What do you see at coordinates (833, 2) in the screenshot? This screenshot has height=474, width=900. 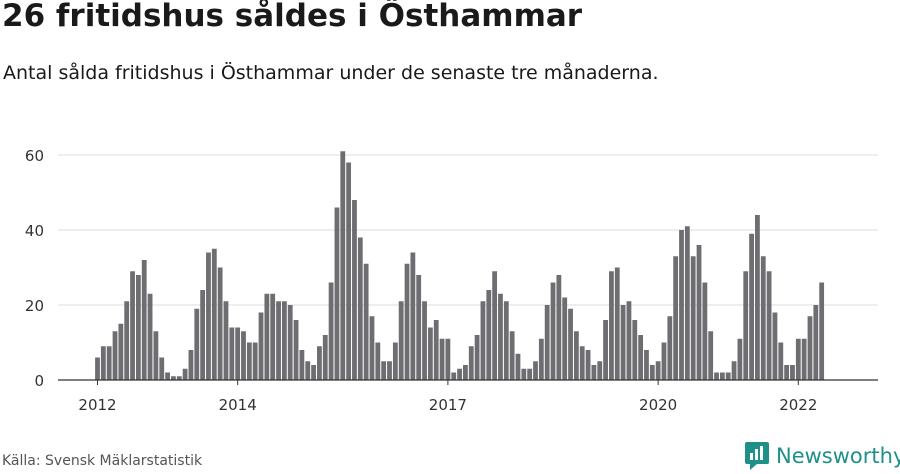 I see `highlight-value-label: 26` at bounding box center [833, 2].